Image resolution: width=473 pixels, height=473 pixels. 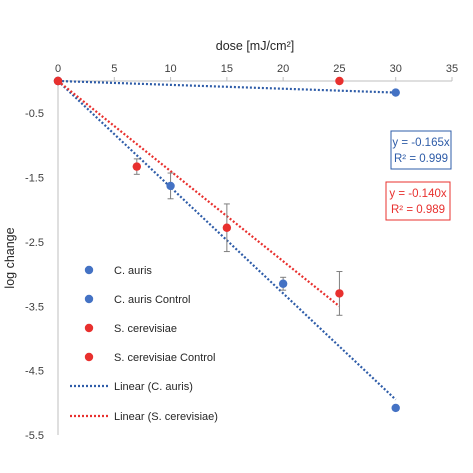 What do you see at coordinates (34, 307) in the screenshot?
I see `y-tick-label: -3.5` at bounding box center [34, 307].